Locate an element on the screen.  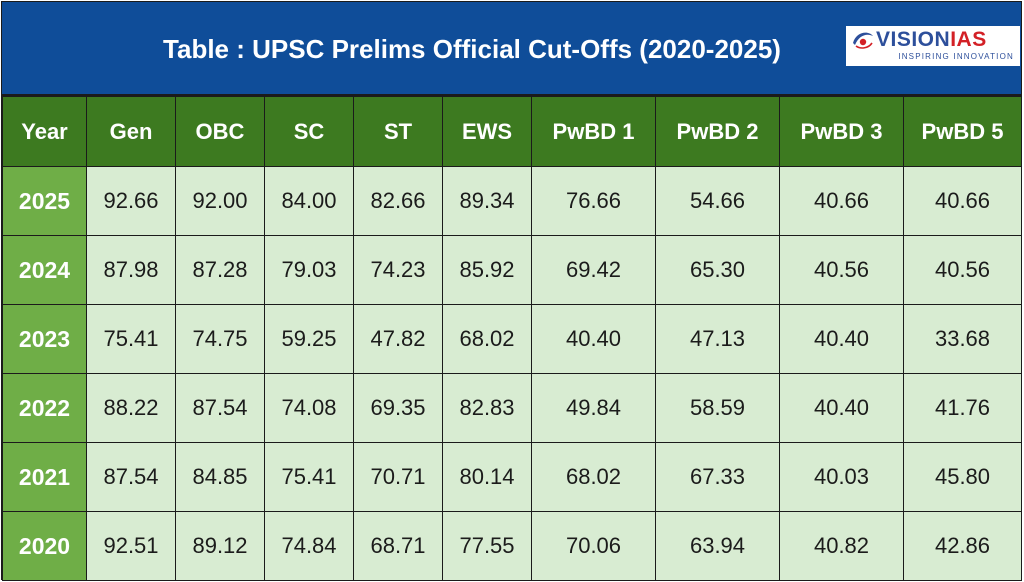
table-cell: 63.94 is located at coordinates (717, 546).